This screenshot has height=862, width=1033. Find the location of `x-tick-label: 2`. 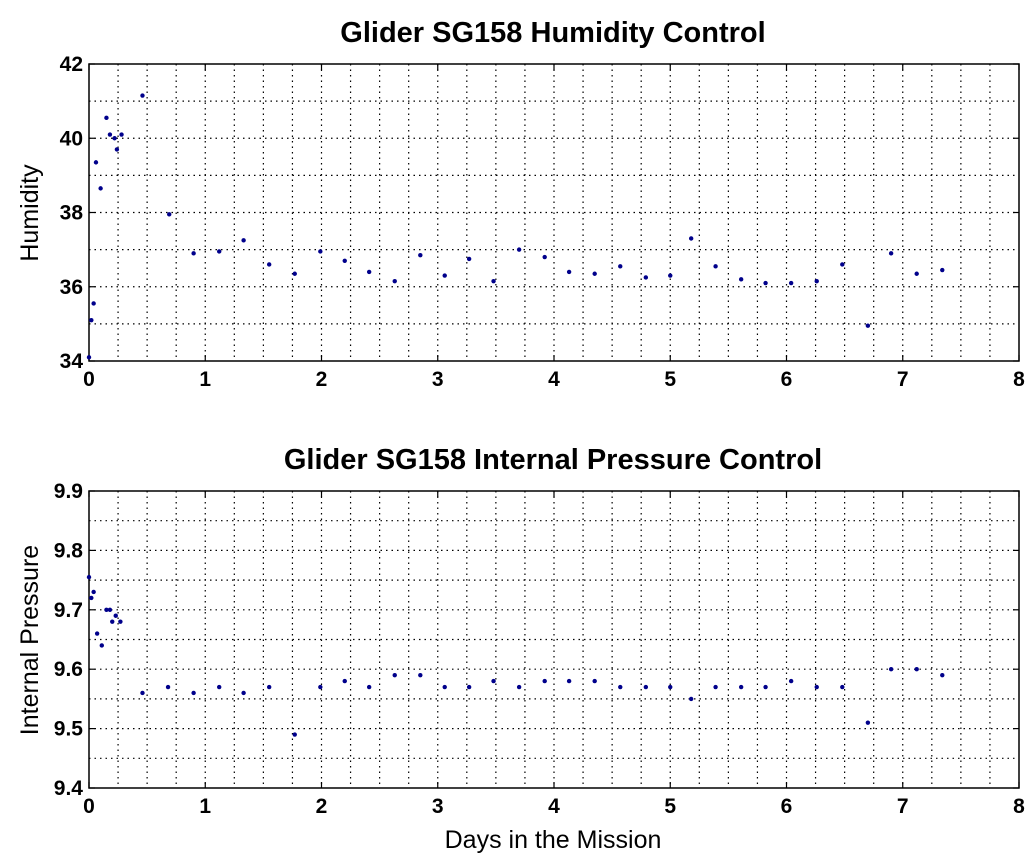

x-tick-label: 2 is located at coordinates (322, 806).